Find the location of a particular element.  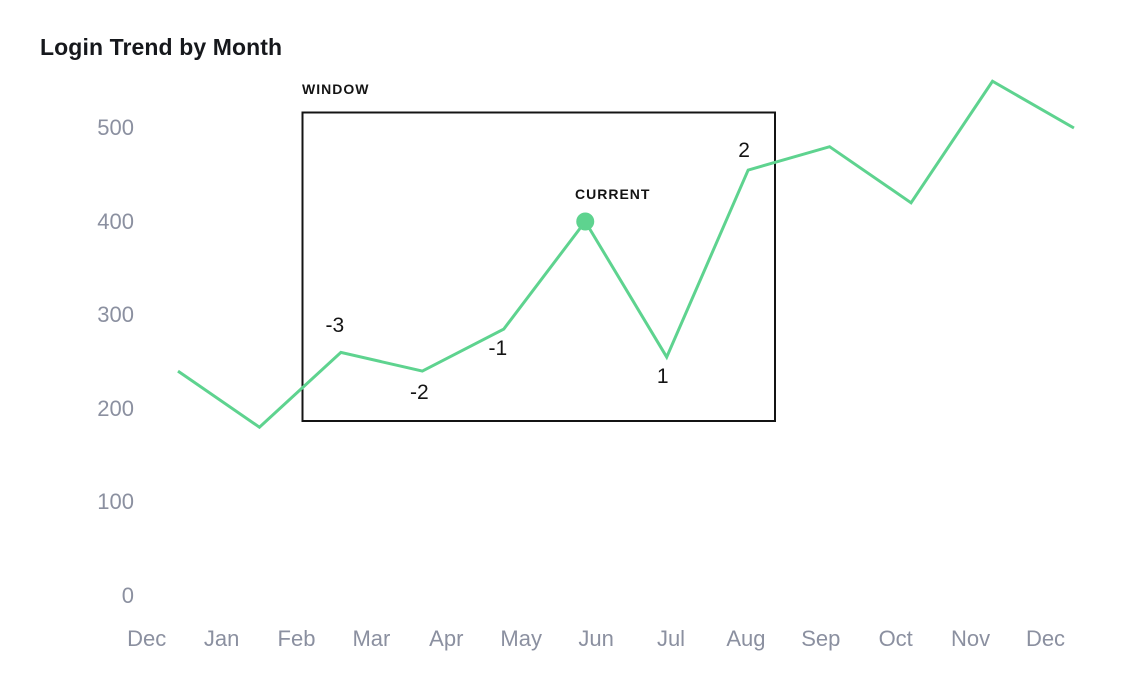

x-axis-tick-label: Jan is located at coordinates (221, 638).